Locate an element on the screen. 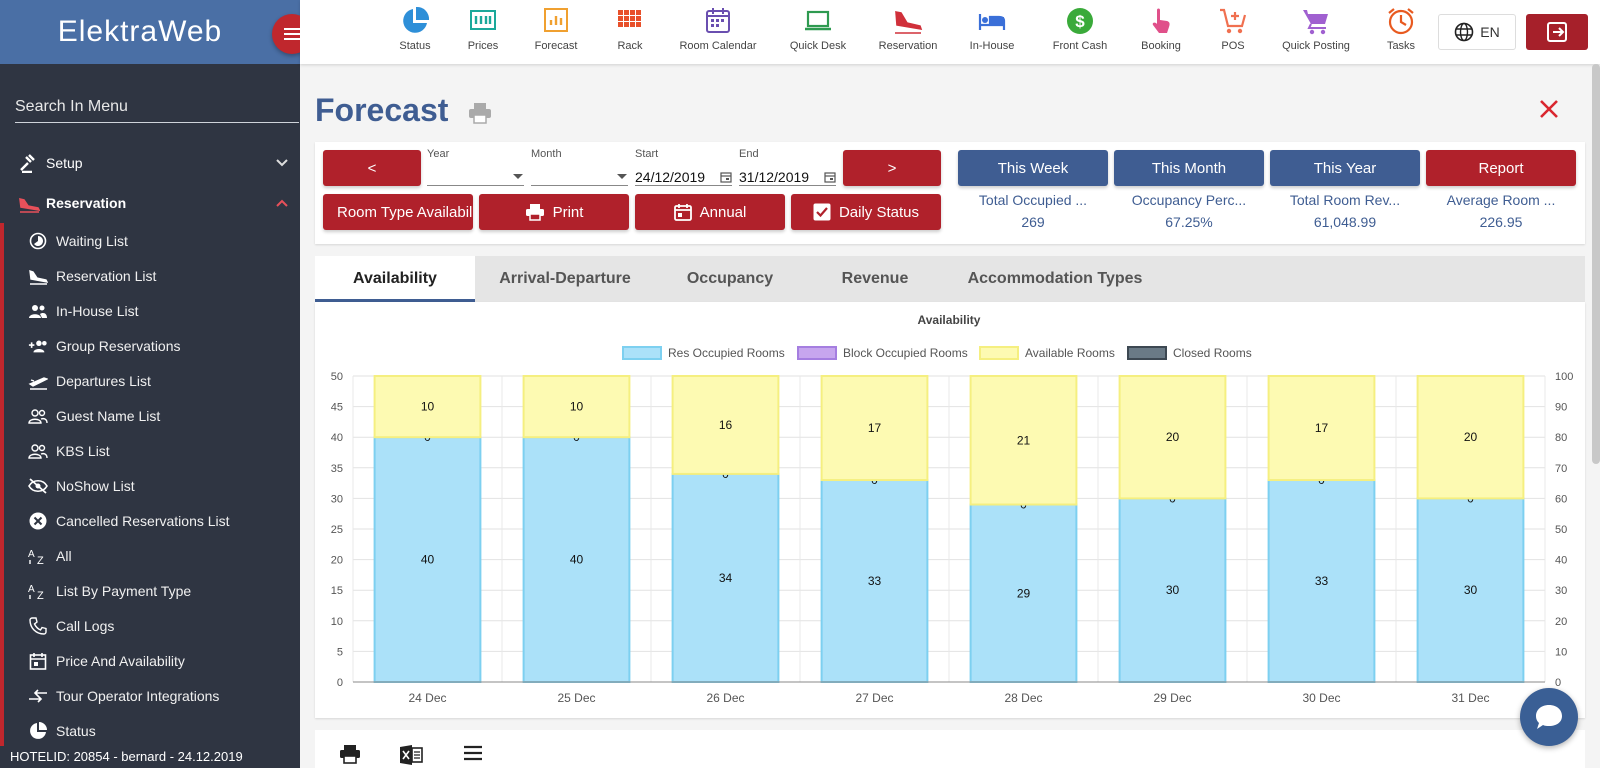 This screenshot has width=1600, height=768. sidebar-item-price-and-availability: Price And Availability is located at coordinates (152, 660).